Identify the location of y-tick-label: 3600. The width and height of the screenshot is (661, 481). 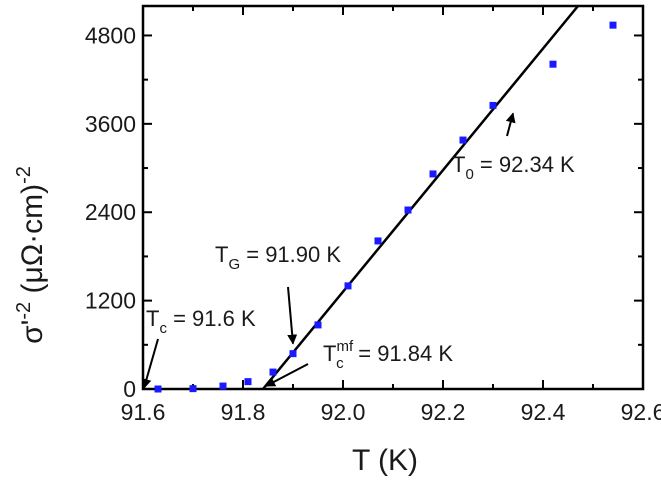
(110, 124).